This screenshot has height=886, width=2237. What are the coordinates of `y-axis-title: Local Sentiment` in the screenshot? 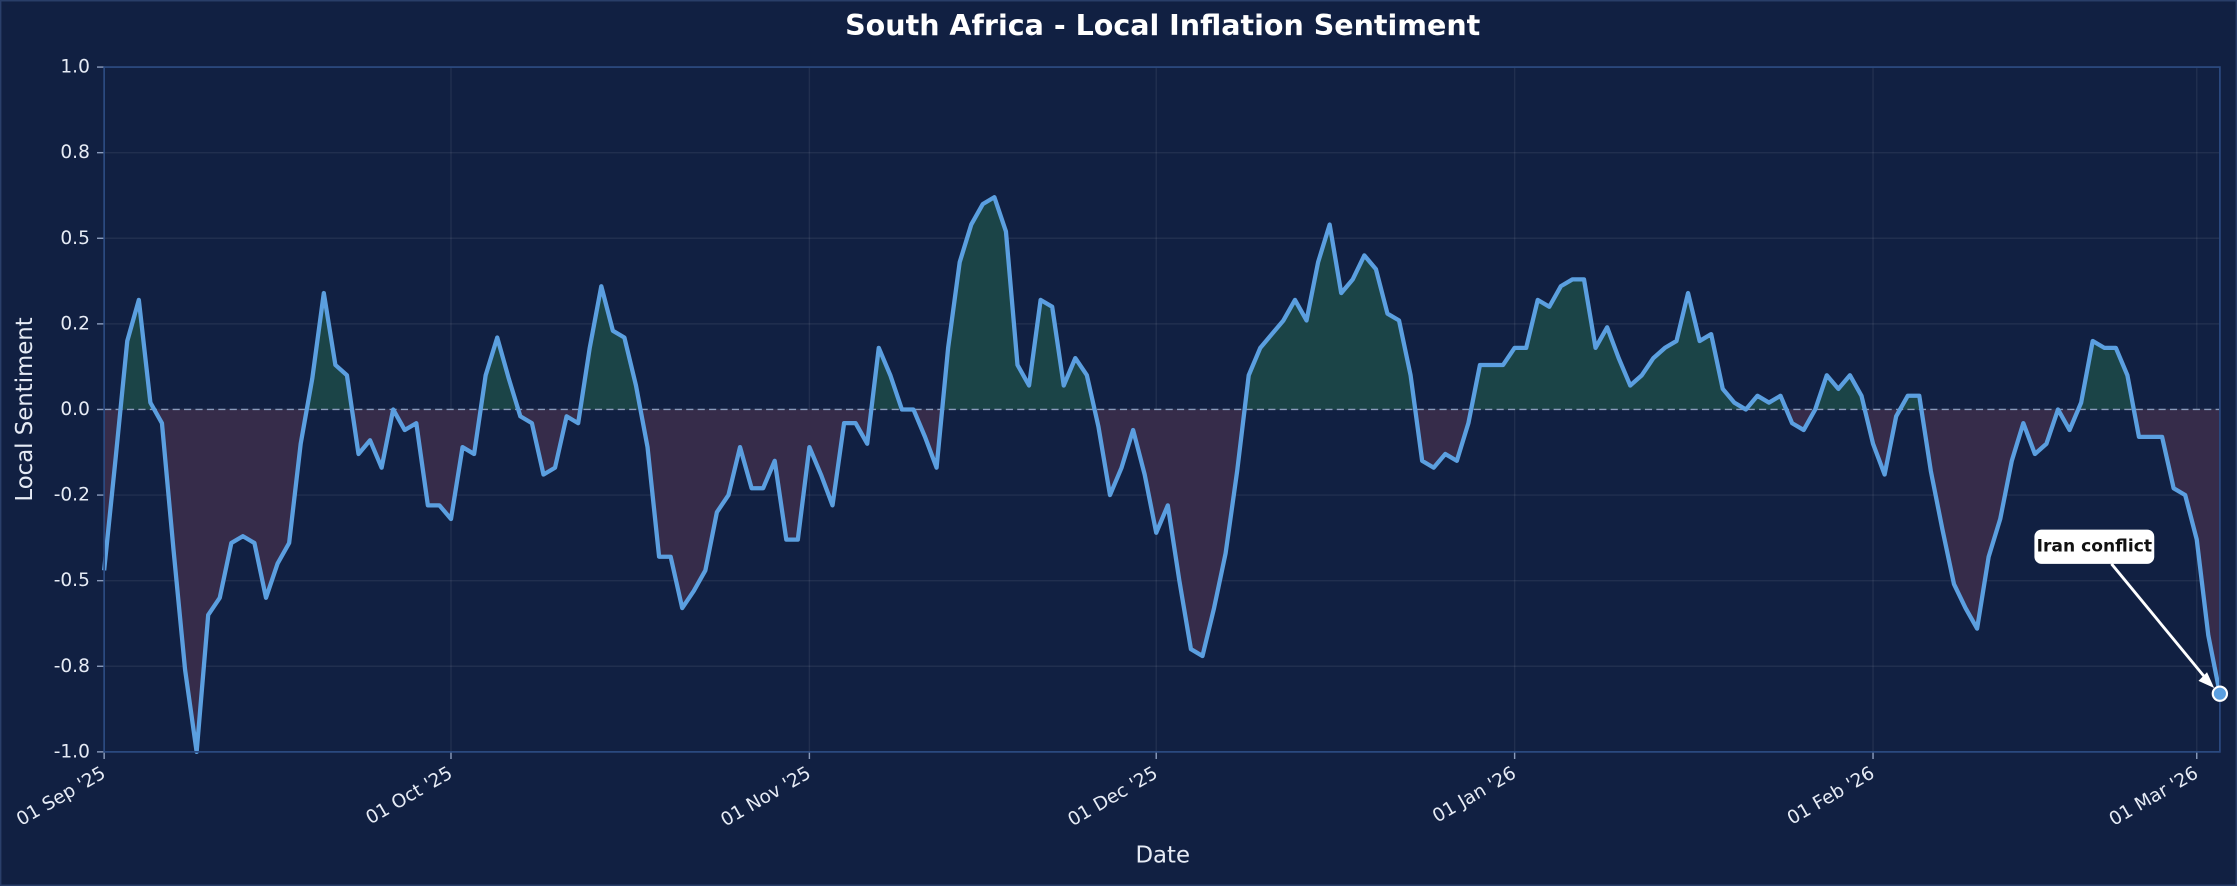 It's located at (25, 409).